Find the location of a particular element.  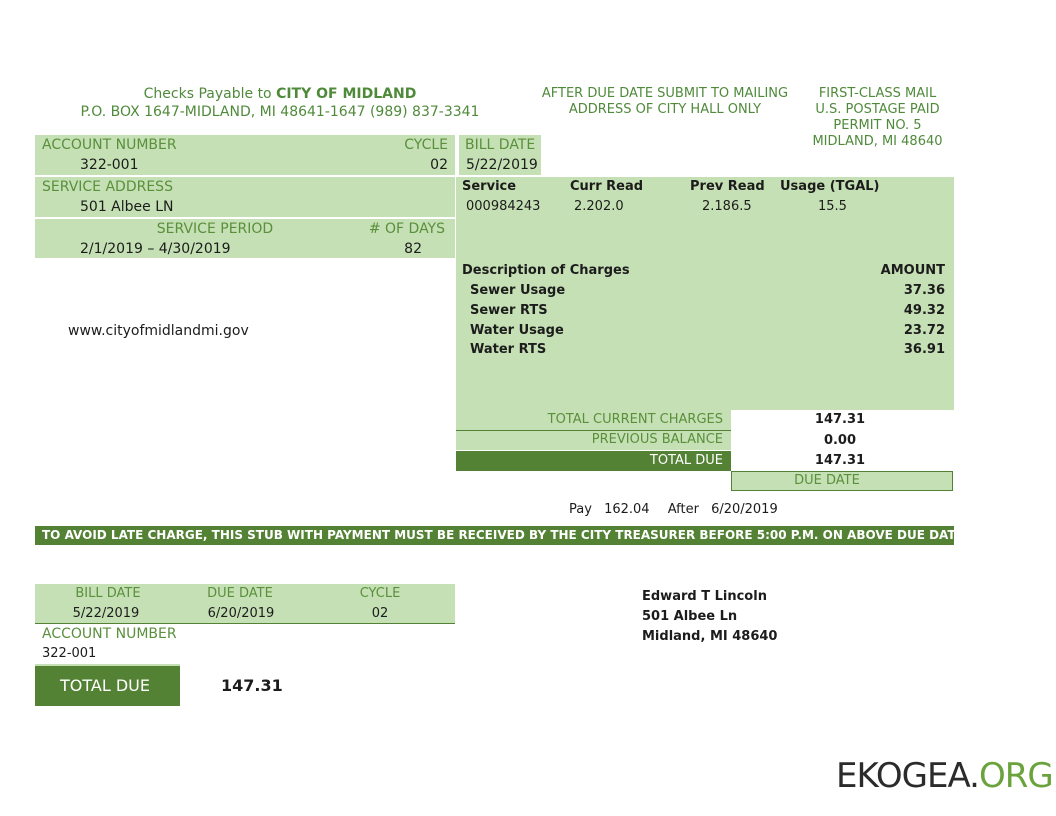

customer-city: Midland, MI 48640 is located at coordinates (710, 636).